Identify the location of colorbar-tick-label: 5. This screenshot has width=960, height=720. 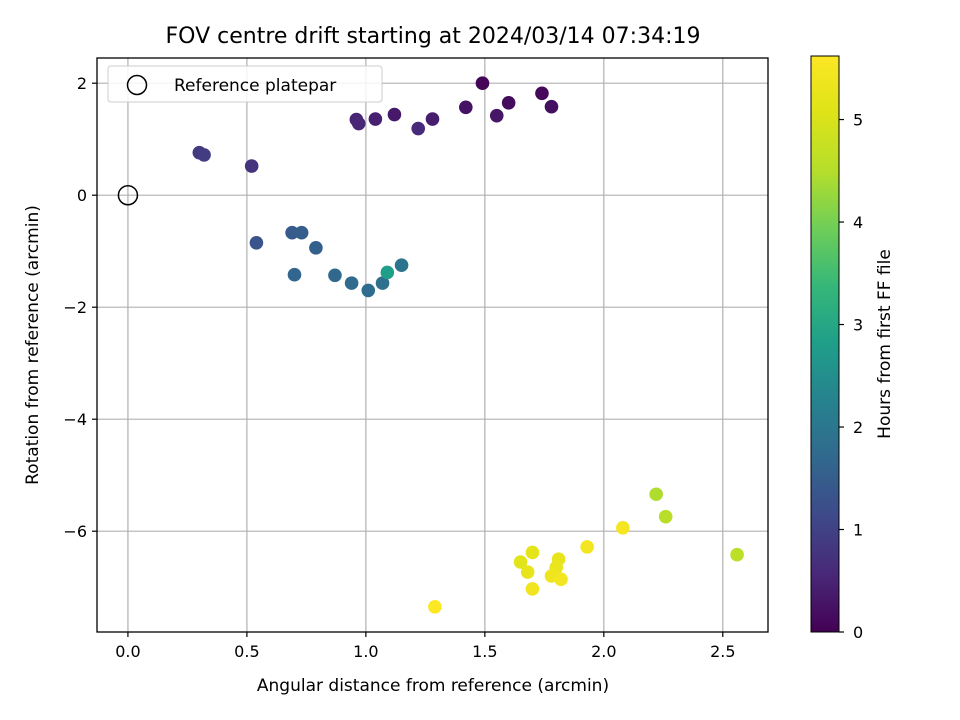
(858, 120).